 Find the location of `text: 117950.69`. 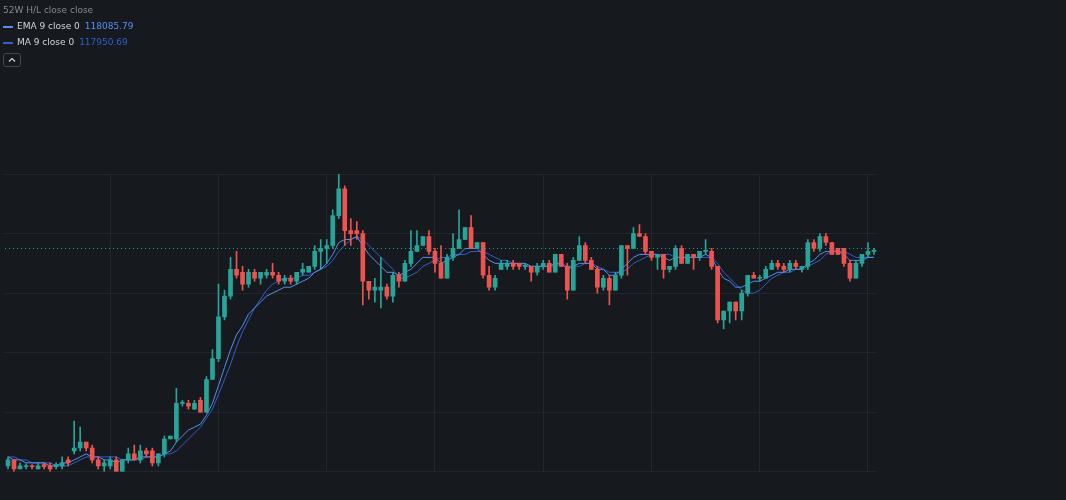

text: 117950.69 is located at coordinates (103, 42).